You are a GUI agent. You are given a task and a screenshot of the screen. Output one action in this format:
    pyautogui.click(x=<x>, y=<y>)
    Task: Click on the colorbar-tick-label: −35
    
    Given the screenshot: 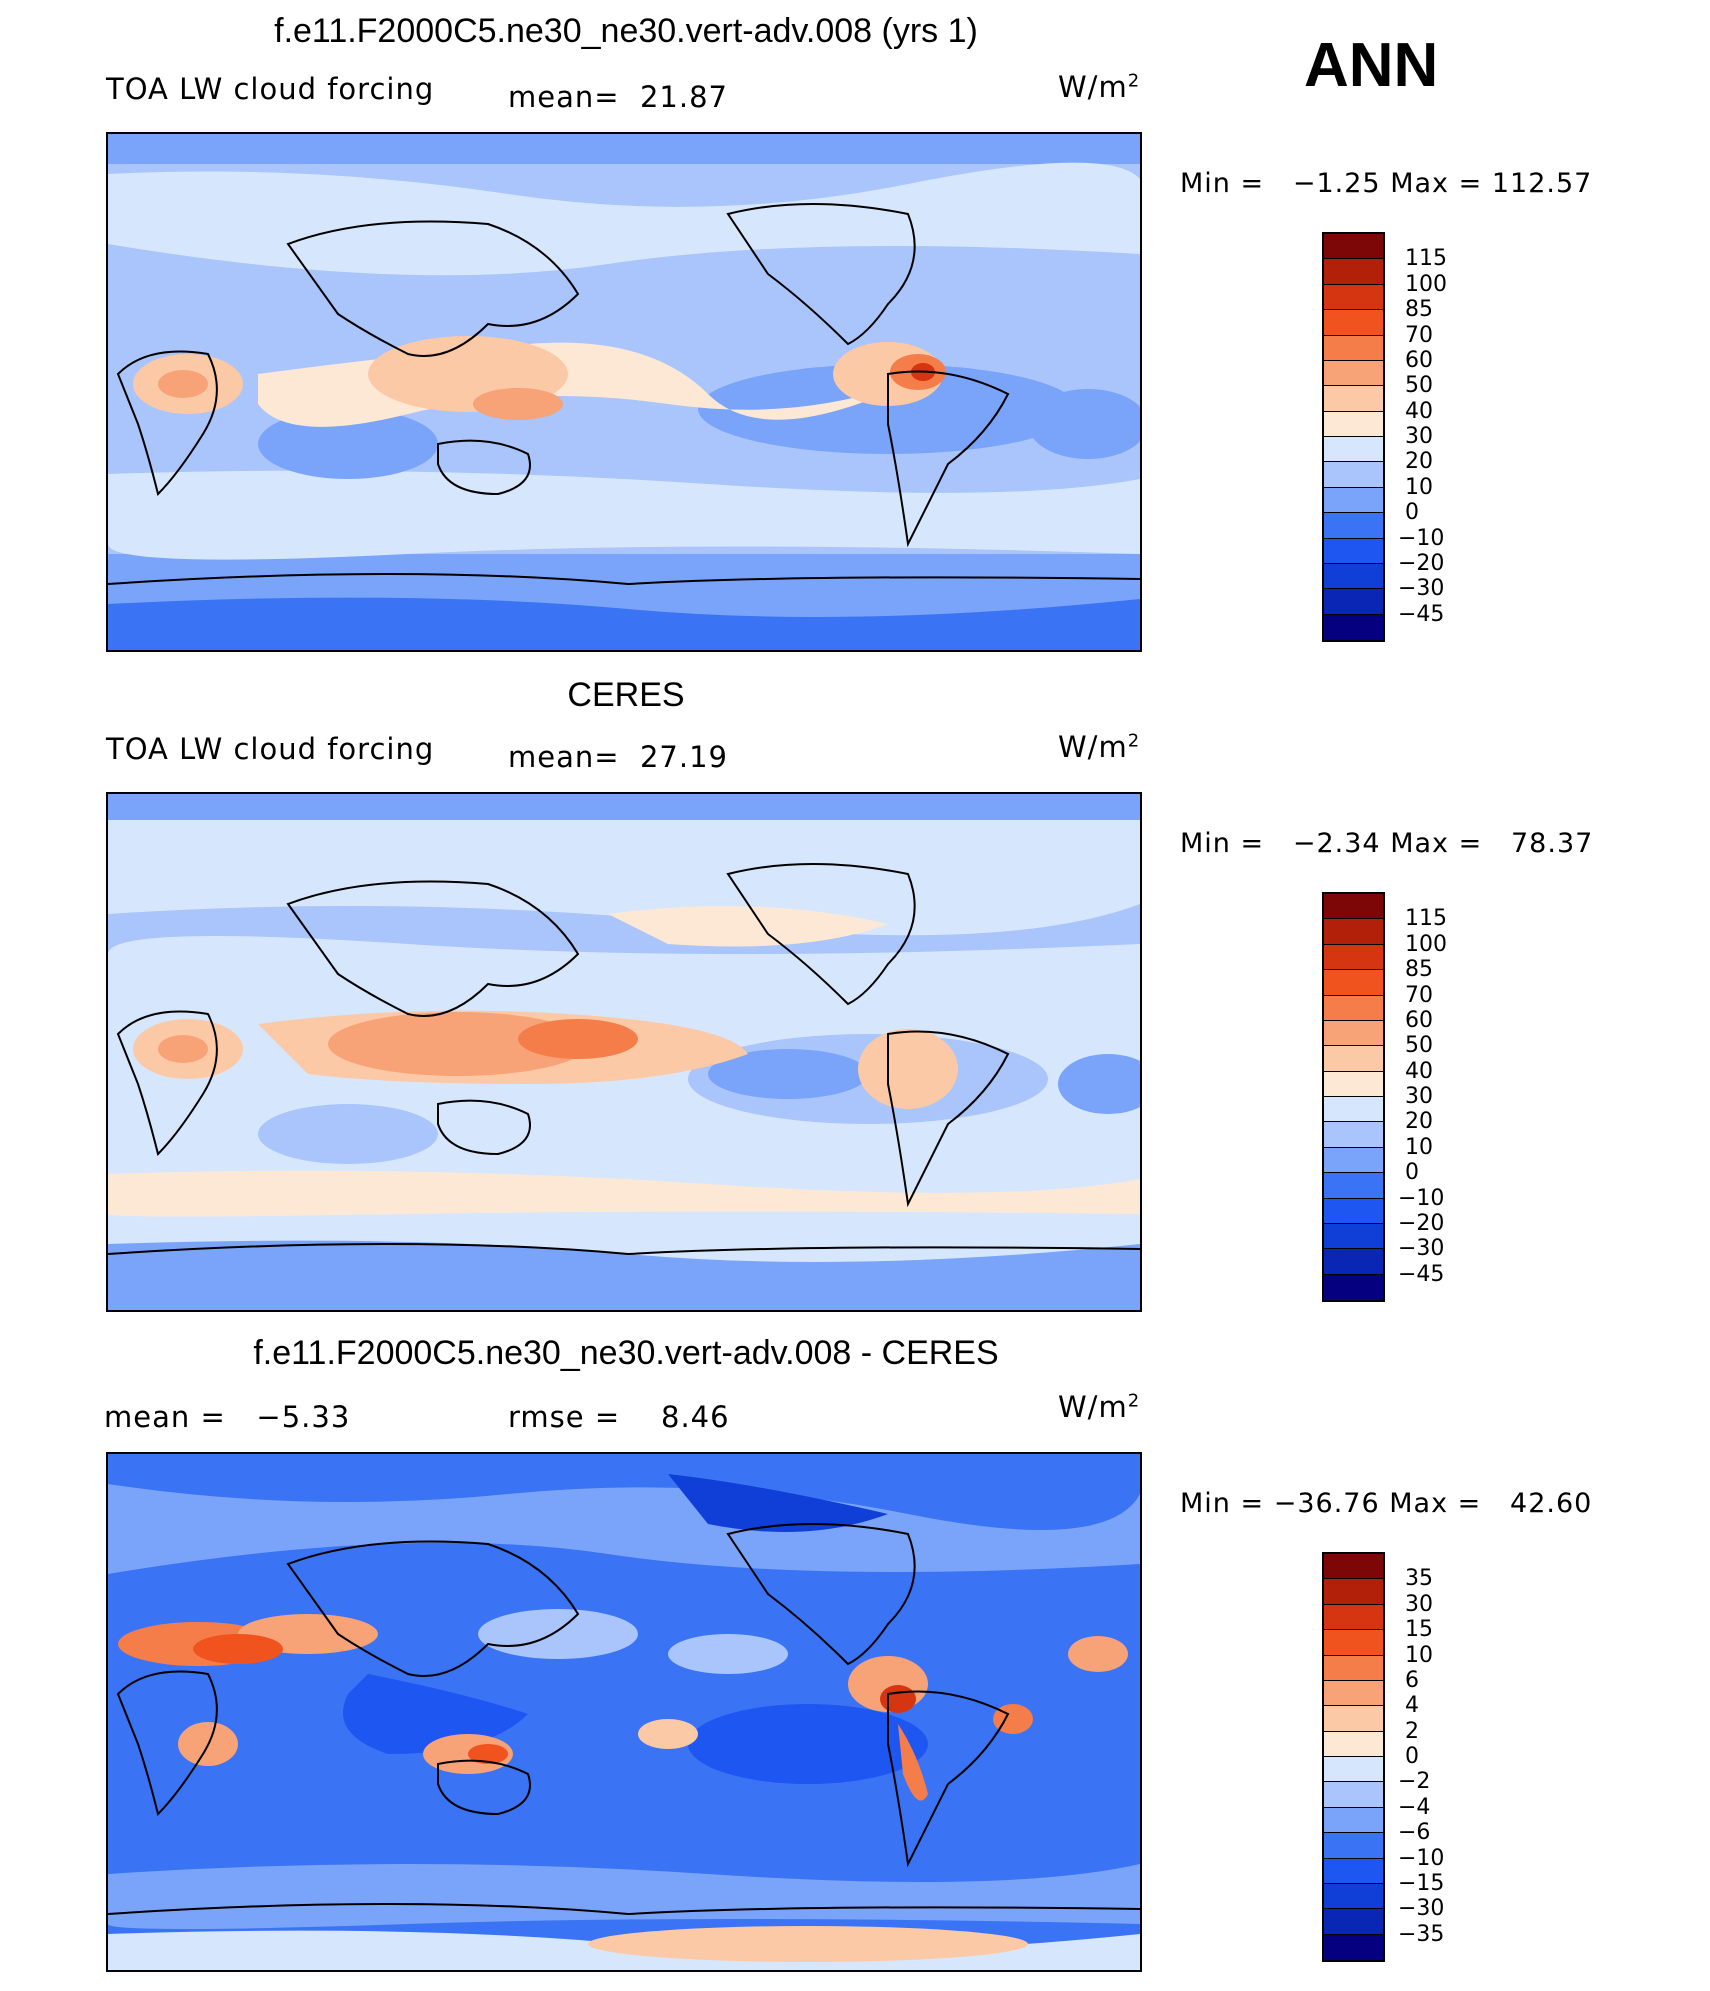 What is the action you would take?
    pyautogui.click(x=1421, y=1934)
    